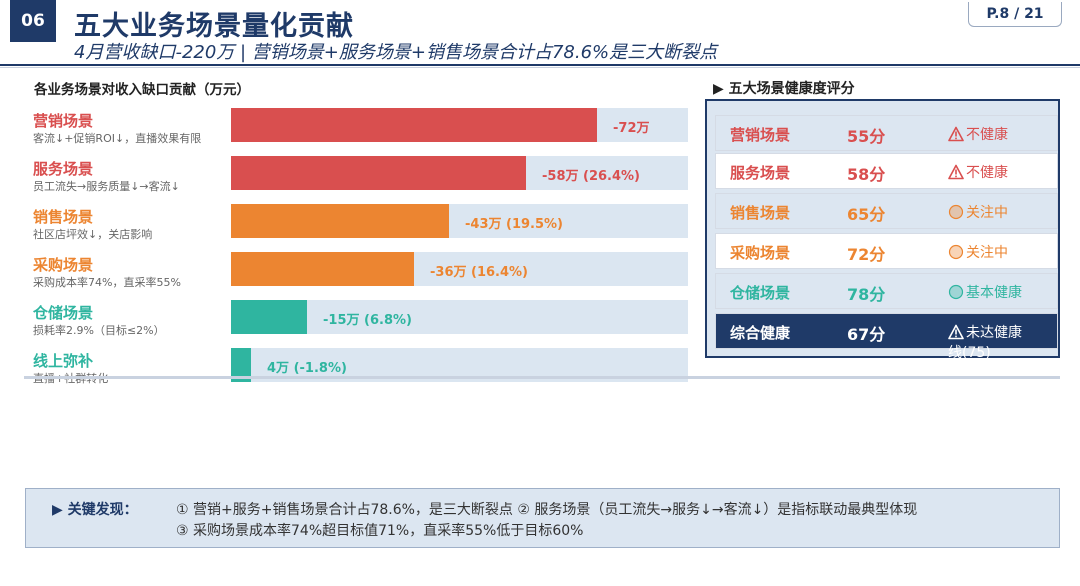  What do you see at coordinates (380, 531) in the screenshot?
I see `key-finding-line-2: ③ 采购场景成本率74%超目标值71%，直采率55%低于目标60%` at bounding box center [380, 531].